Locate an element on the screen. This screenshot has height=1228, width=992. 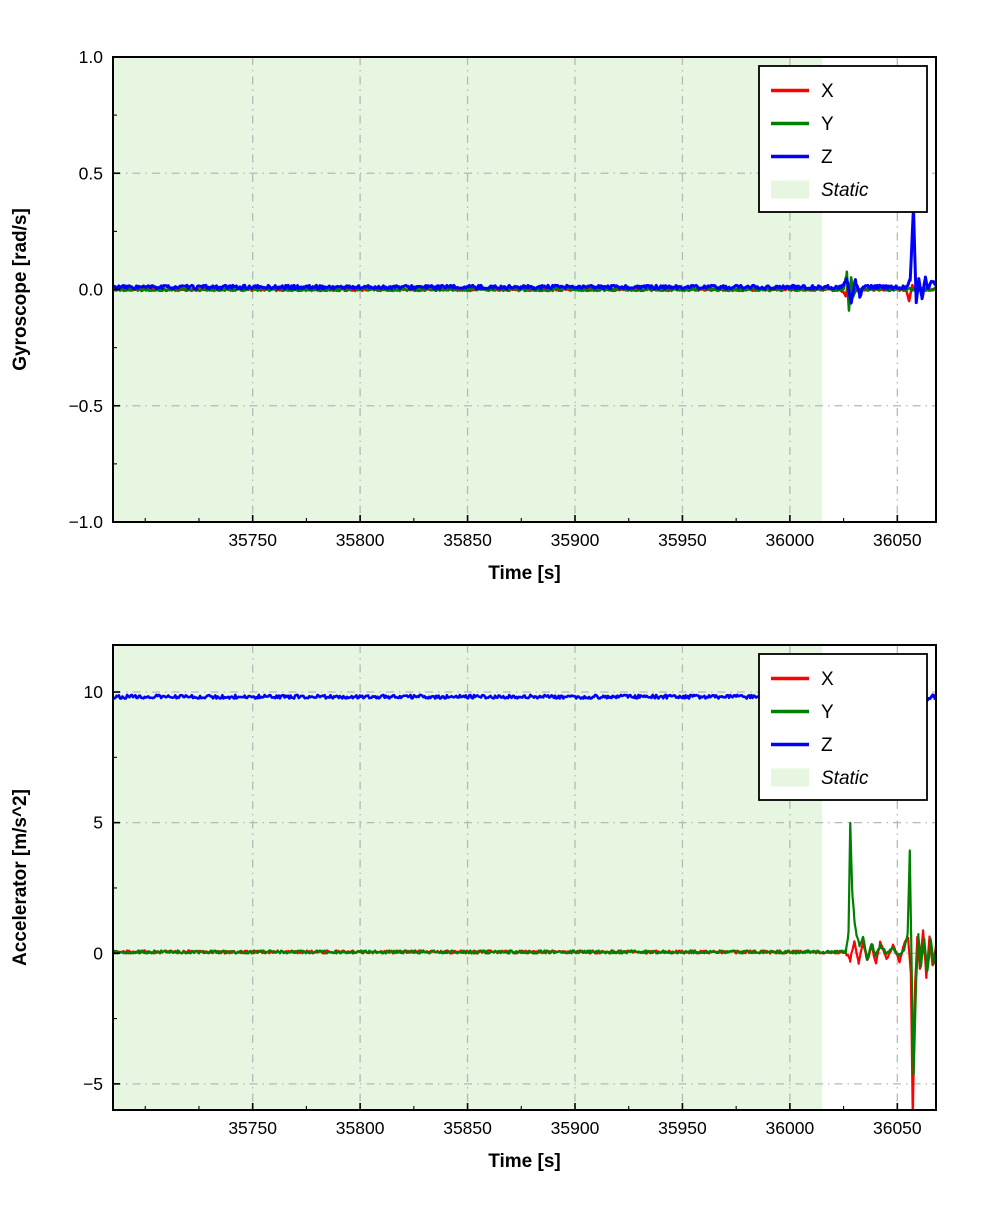
series-group is located at coordinates (524, 259).